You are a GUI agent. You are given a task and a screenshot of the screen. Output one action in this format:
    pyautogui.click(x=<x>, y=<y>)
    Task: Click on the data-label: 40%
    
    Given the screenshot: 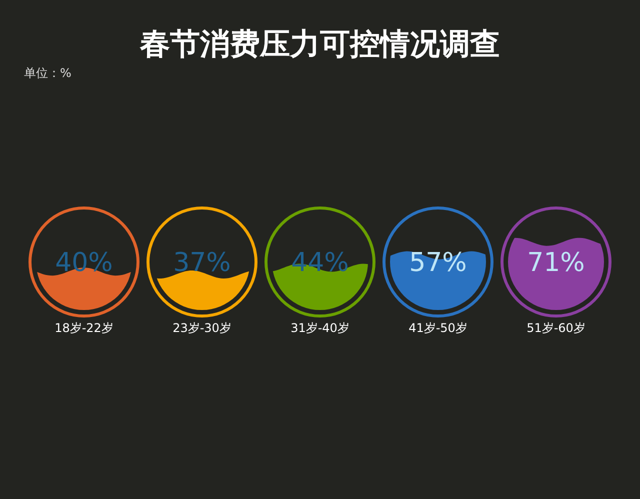 What is the action you would take?
    pyautogui.click(x=84, y=263)
    